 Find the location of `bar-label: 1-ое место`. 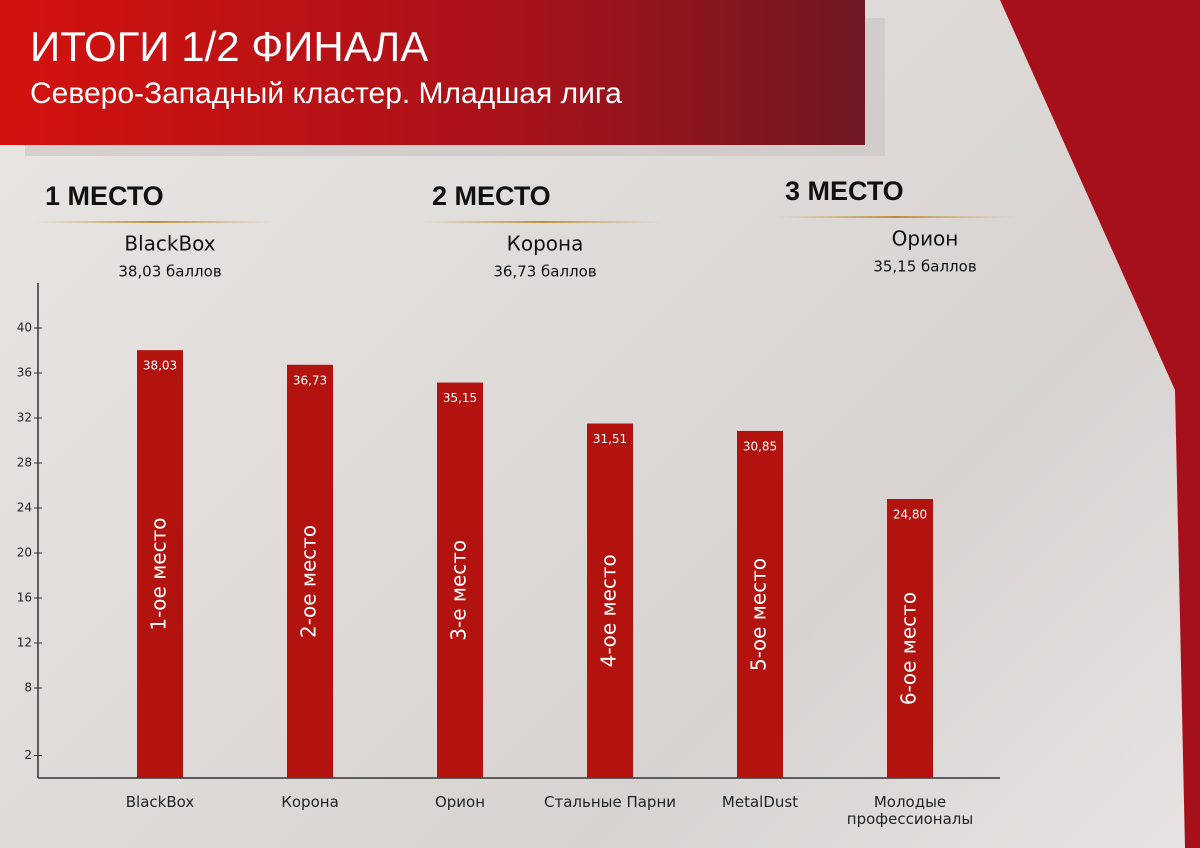

bar-label: 1-ое место is located at coordinates (159, 574).